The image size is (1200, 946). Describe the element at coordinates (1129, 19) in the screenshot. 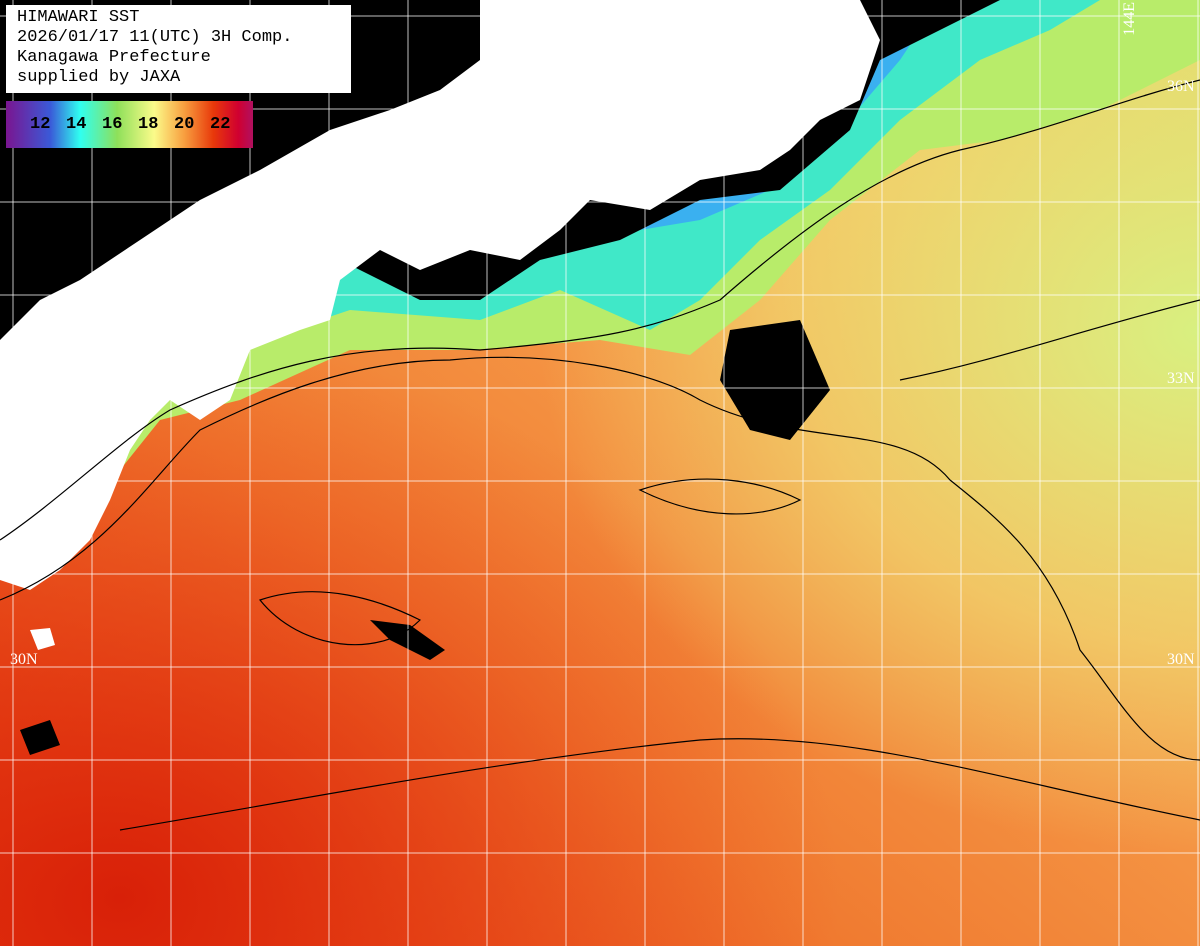

I see `lon-label-144e: 144E` at that location.